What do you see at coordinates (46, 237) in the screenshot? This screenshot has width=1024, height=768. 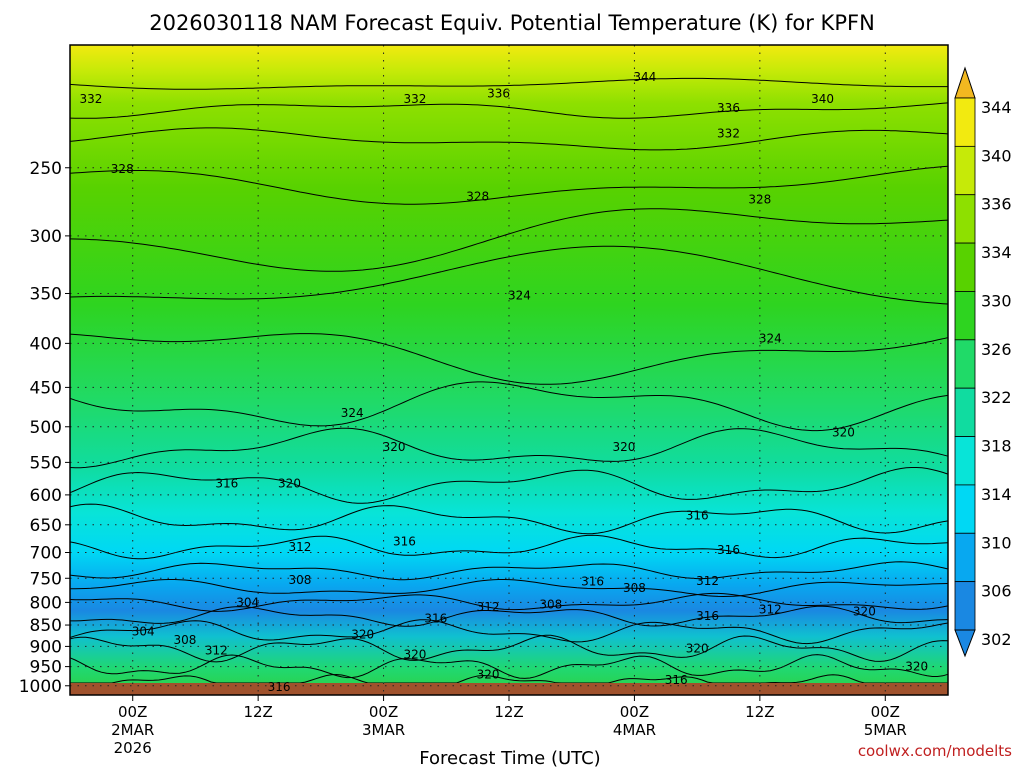 I see `y-tick-label: 300` at bounding box center [46, 237].